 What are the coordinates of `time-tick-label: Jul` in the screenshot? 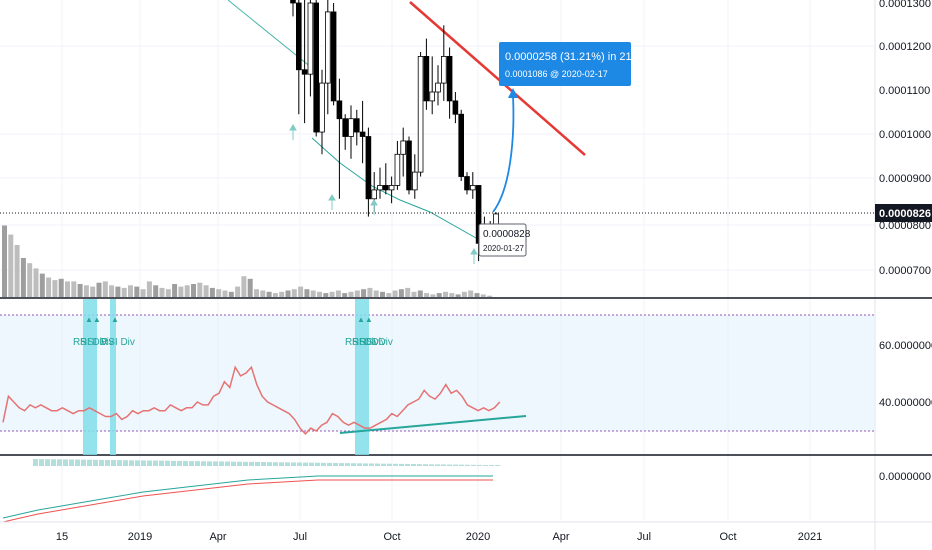 It's located at (300, 537).